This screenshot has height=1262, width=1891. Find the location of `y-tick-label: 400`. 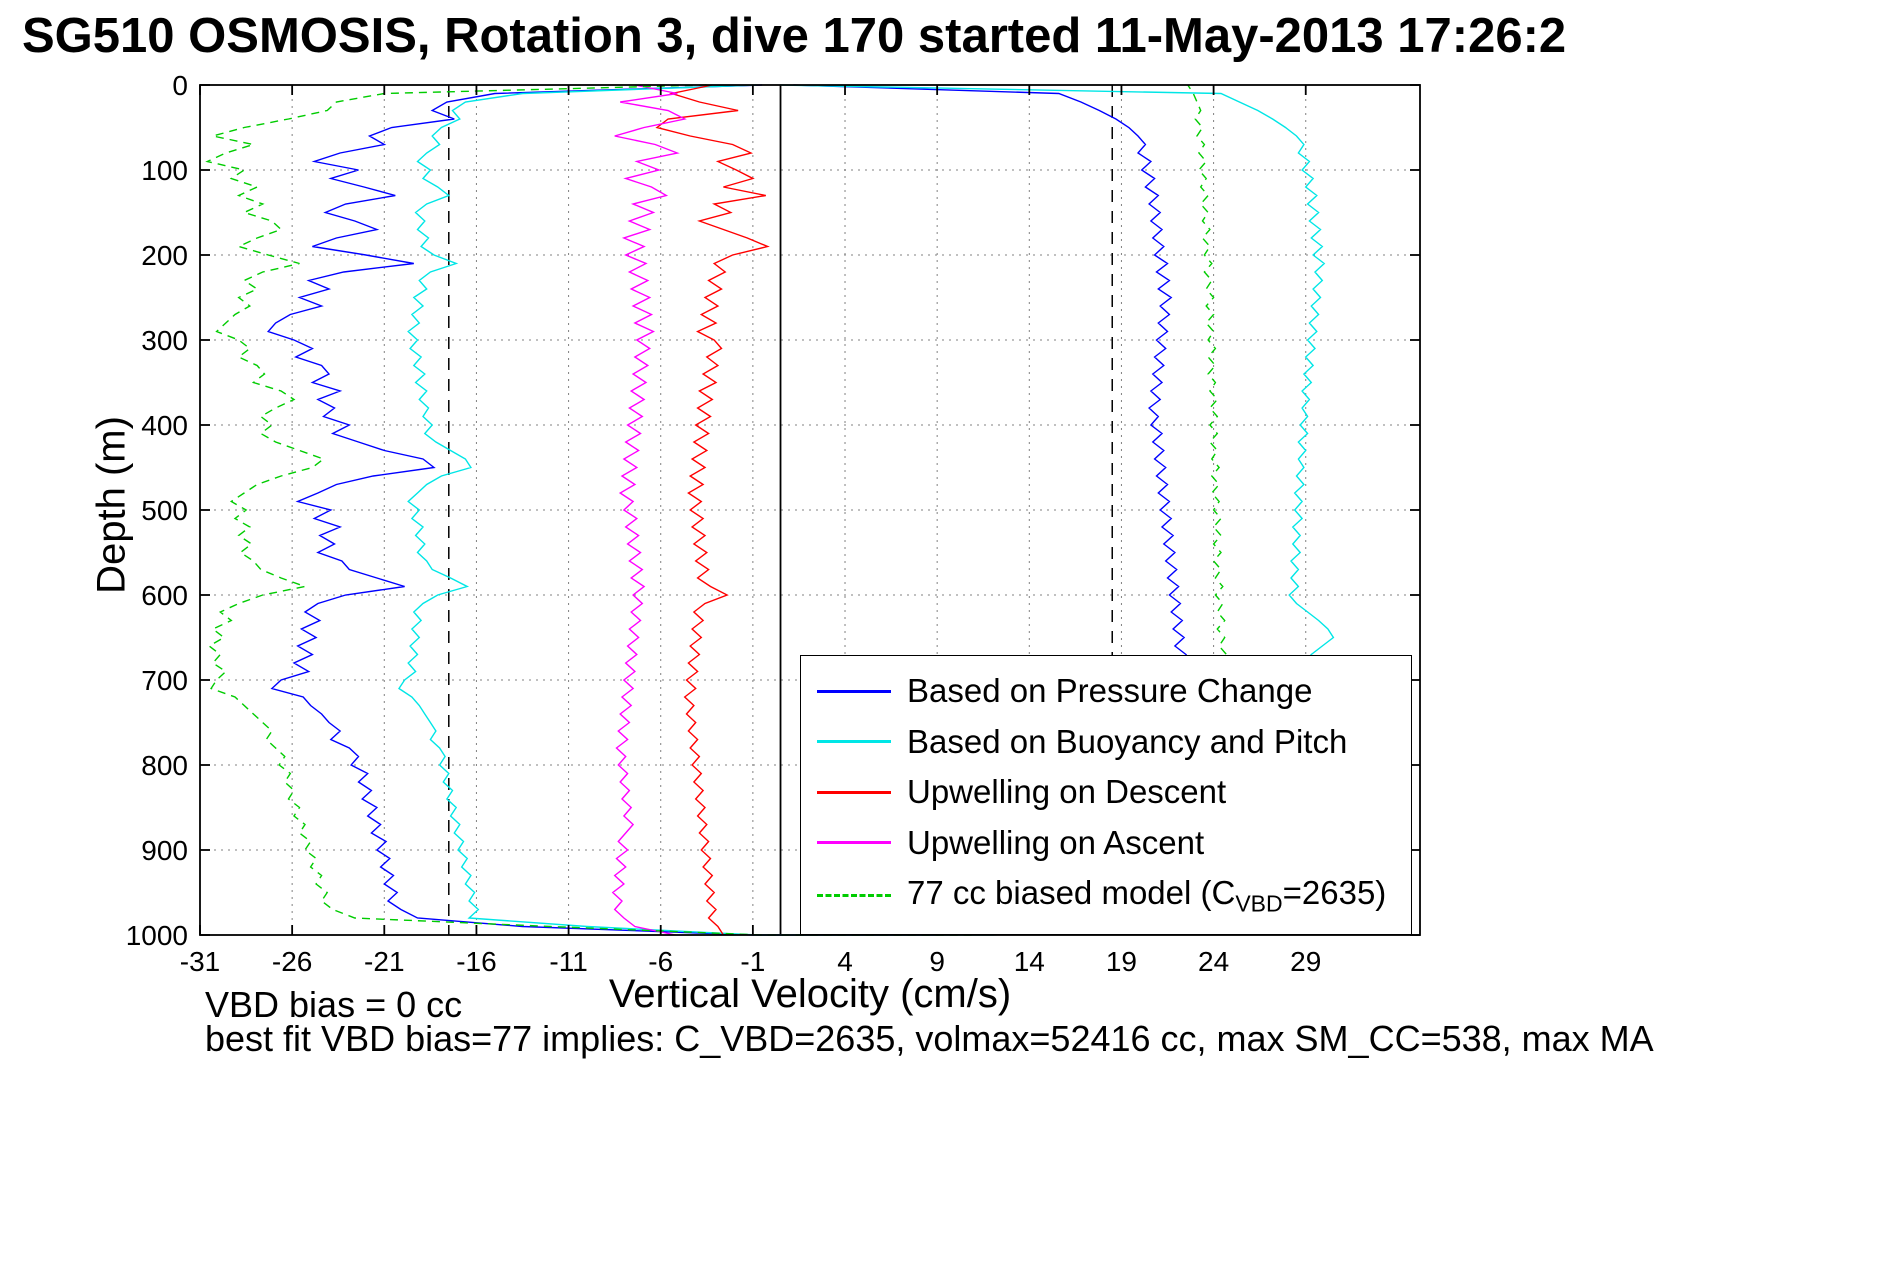

y-tick-label: 400 is located at coordinates (164, 425).